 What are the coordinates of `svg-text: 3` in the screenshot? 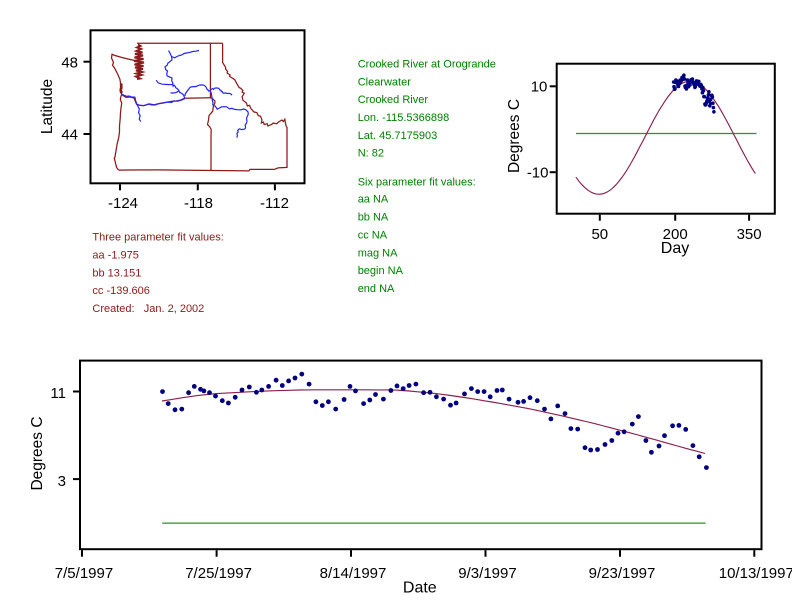 It's located at (62, 481).